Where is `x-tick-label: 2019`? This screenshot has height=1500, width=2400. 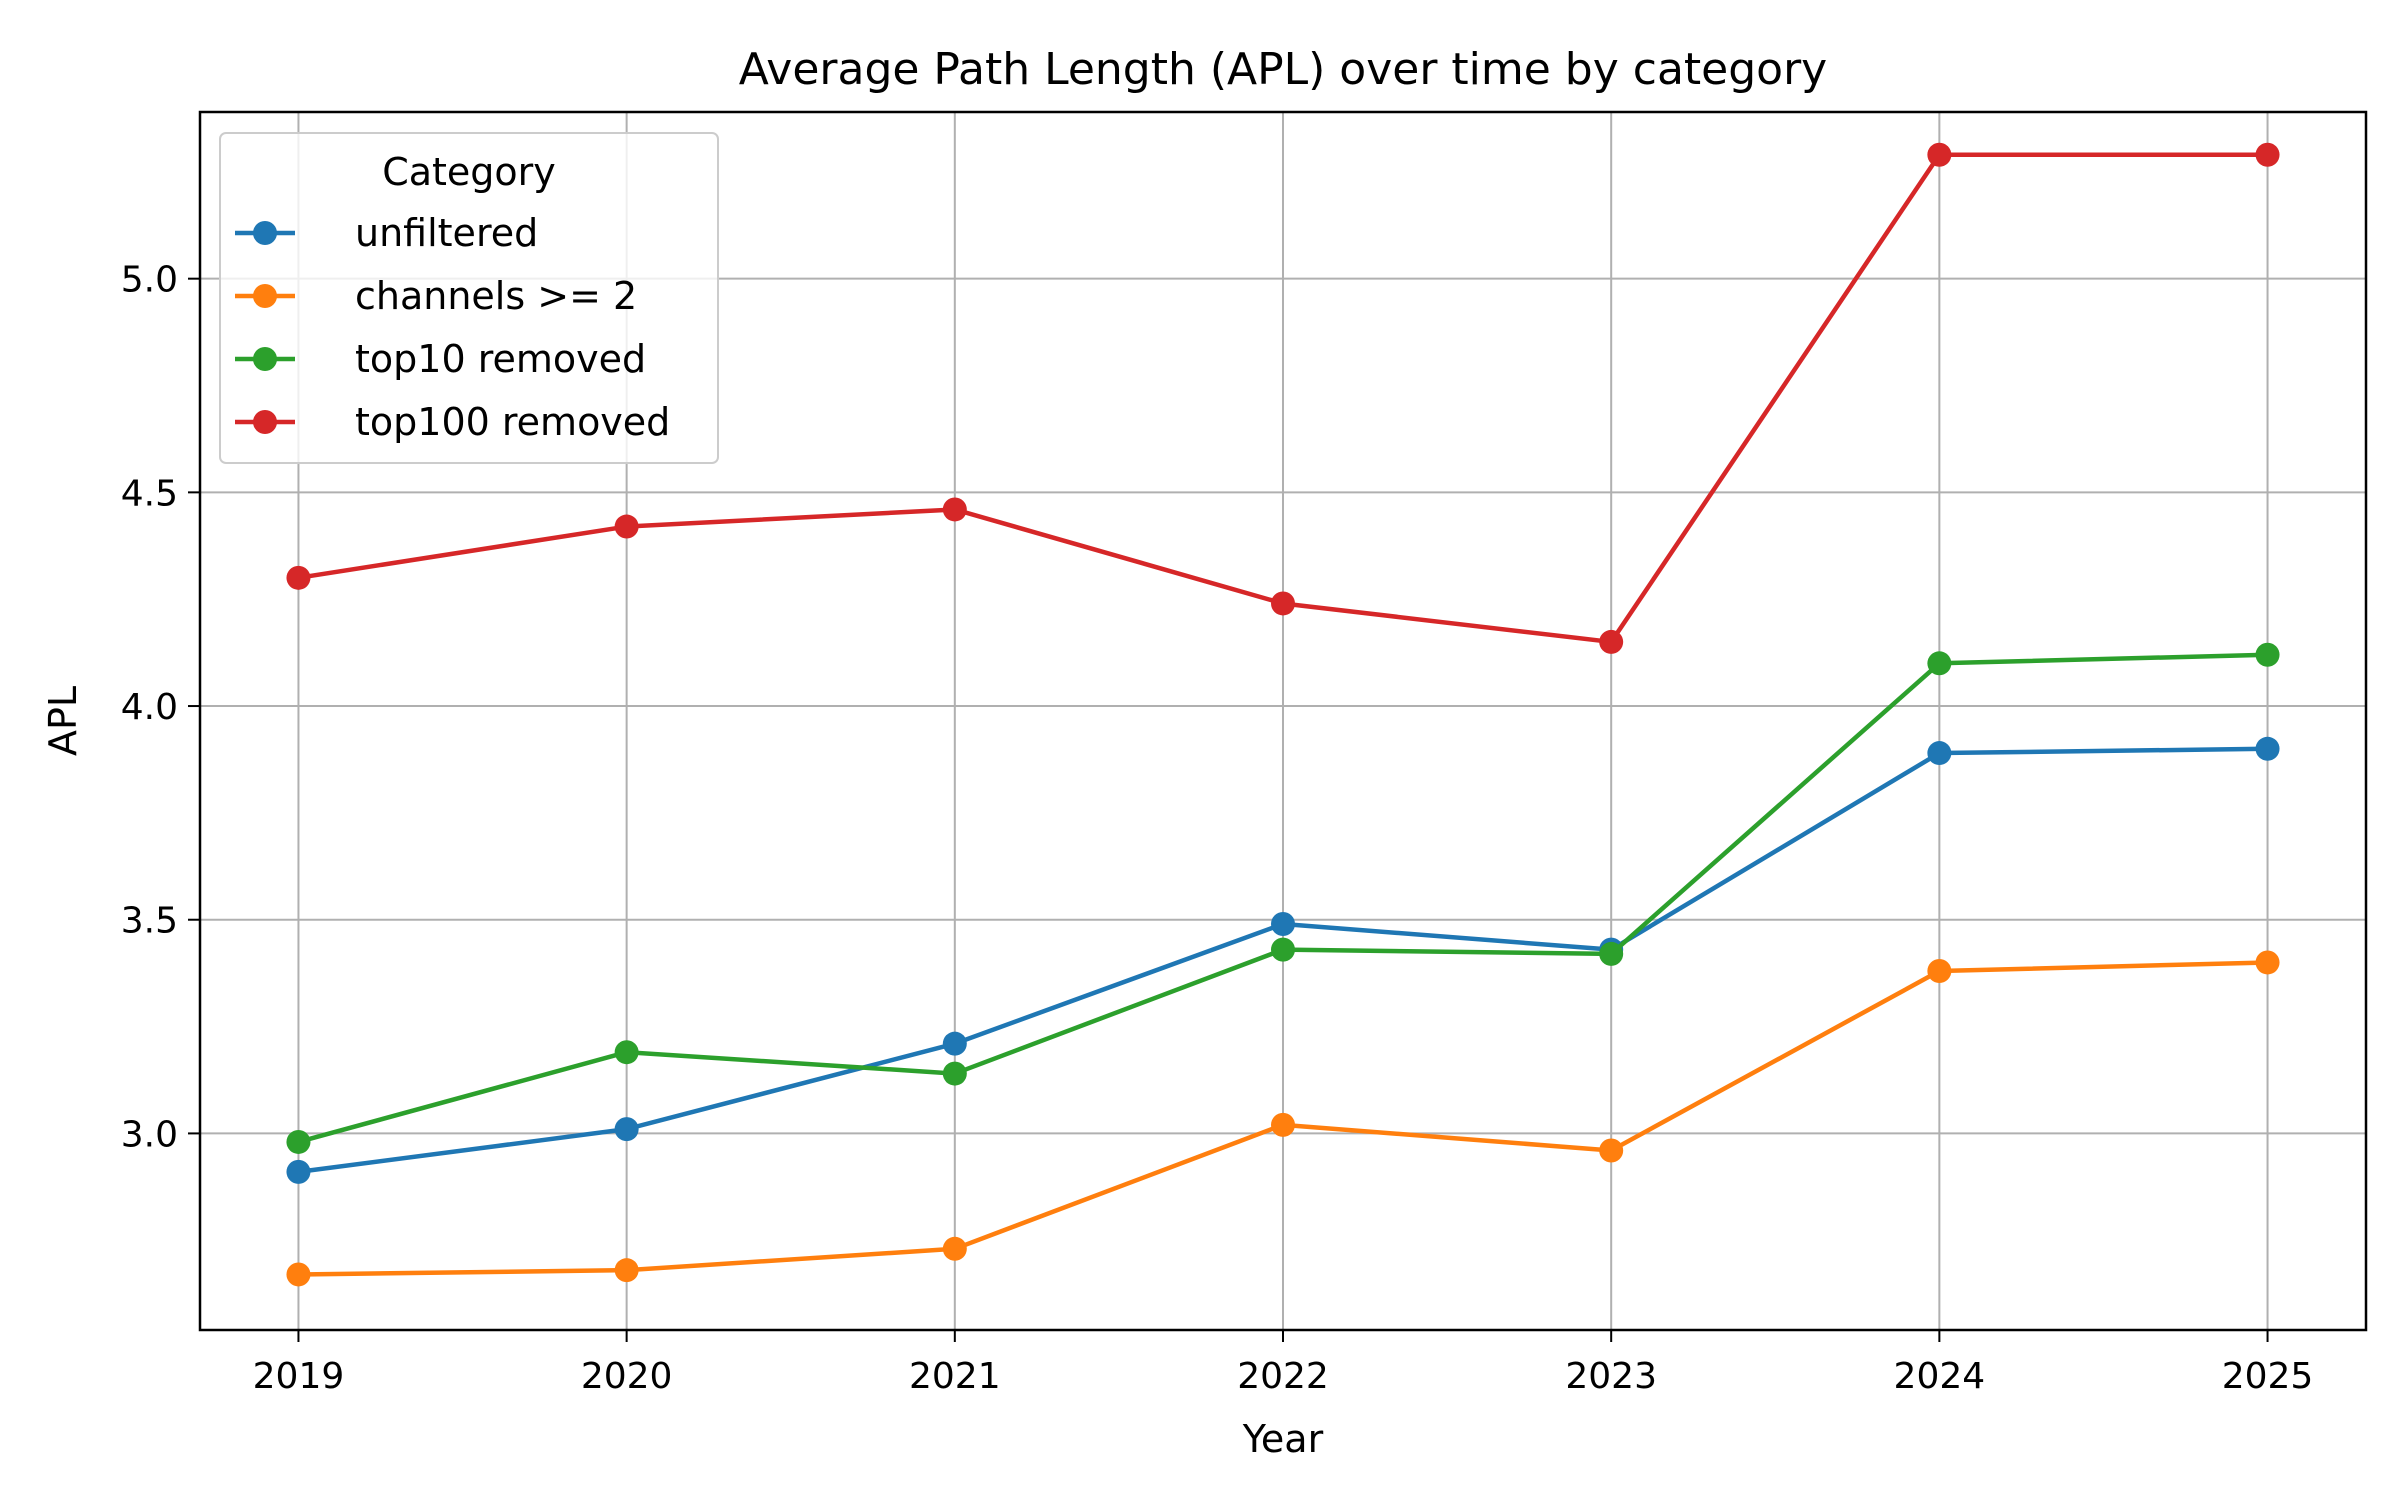 x-tick-label: 2019 is located at coordinates (299, 1376).